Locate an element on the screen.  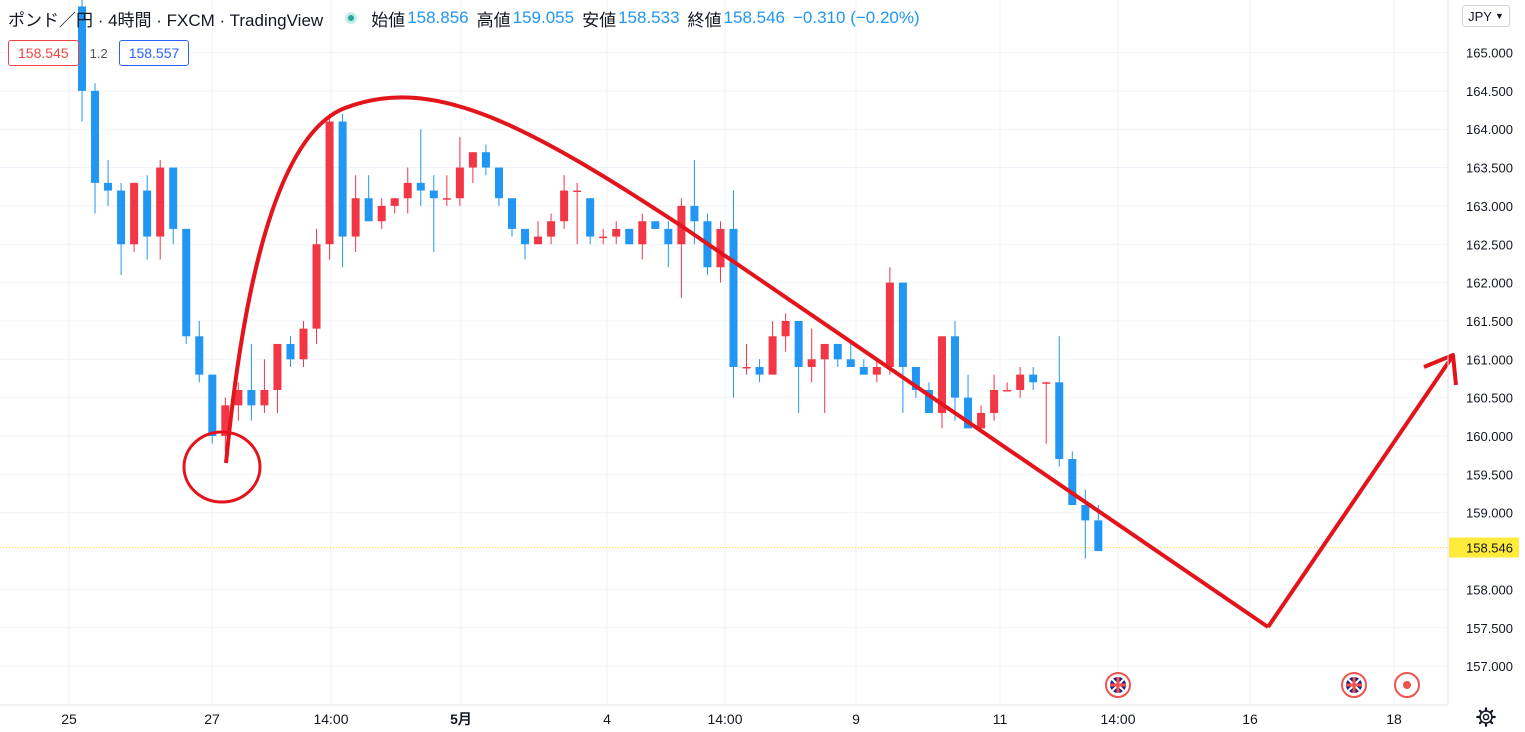
low-label: 安値 is located at coordinates (599, 20).